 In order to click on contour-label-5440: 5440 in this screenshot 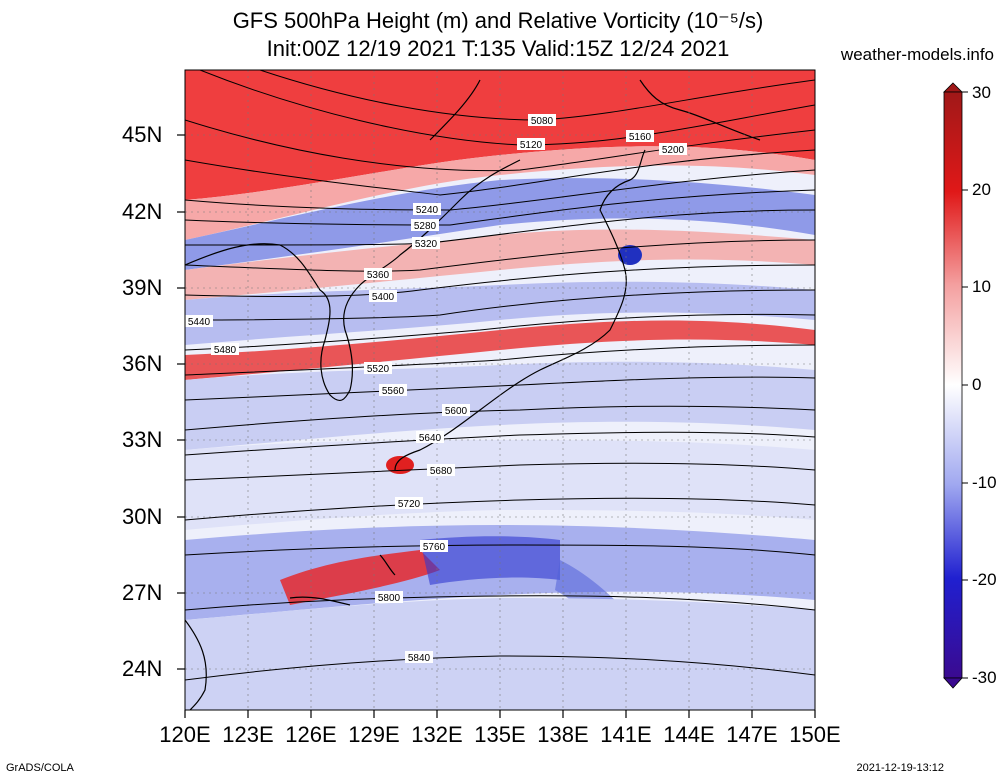, I will do `click(199, 322)`.